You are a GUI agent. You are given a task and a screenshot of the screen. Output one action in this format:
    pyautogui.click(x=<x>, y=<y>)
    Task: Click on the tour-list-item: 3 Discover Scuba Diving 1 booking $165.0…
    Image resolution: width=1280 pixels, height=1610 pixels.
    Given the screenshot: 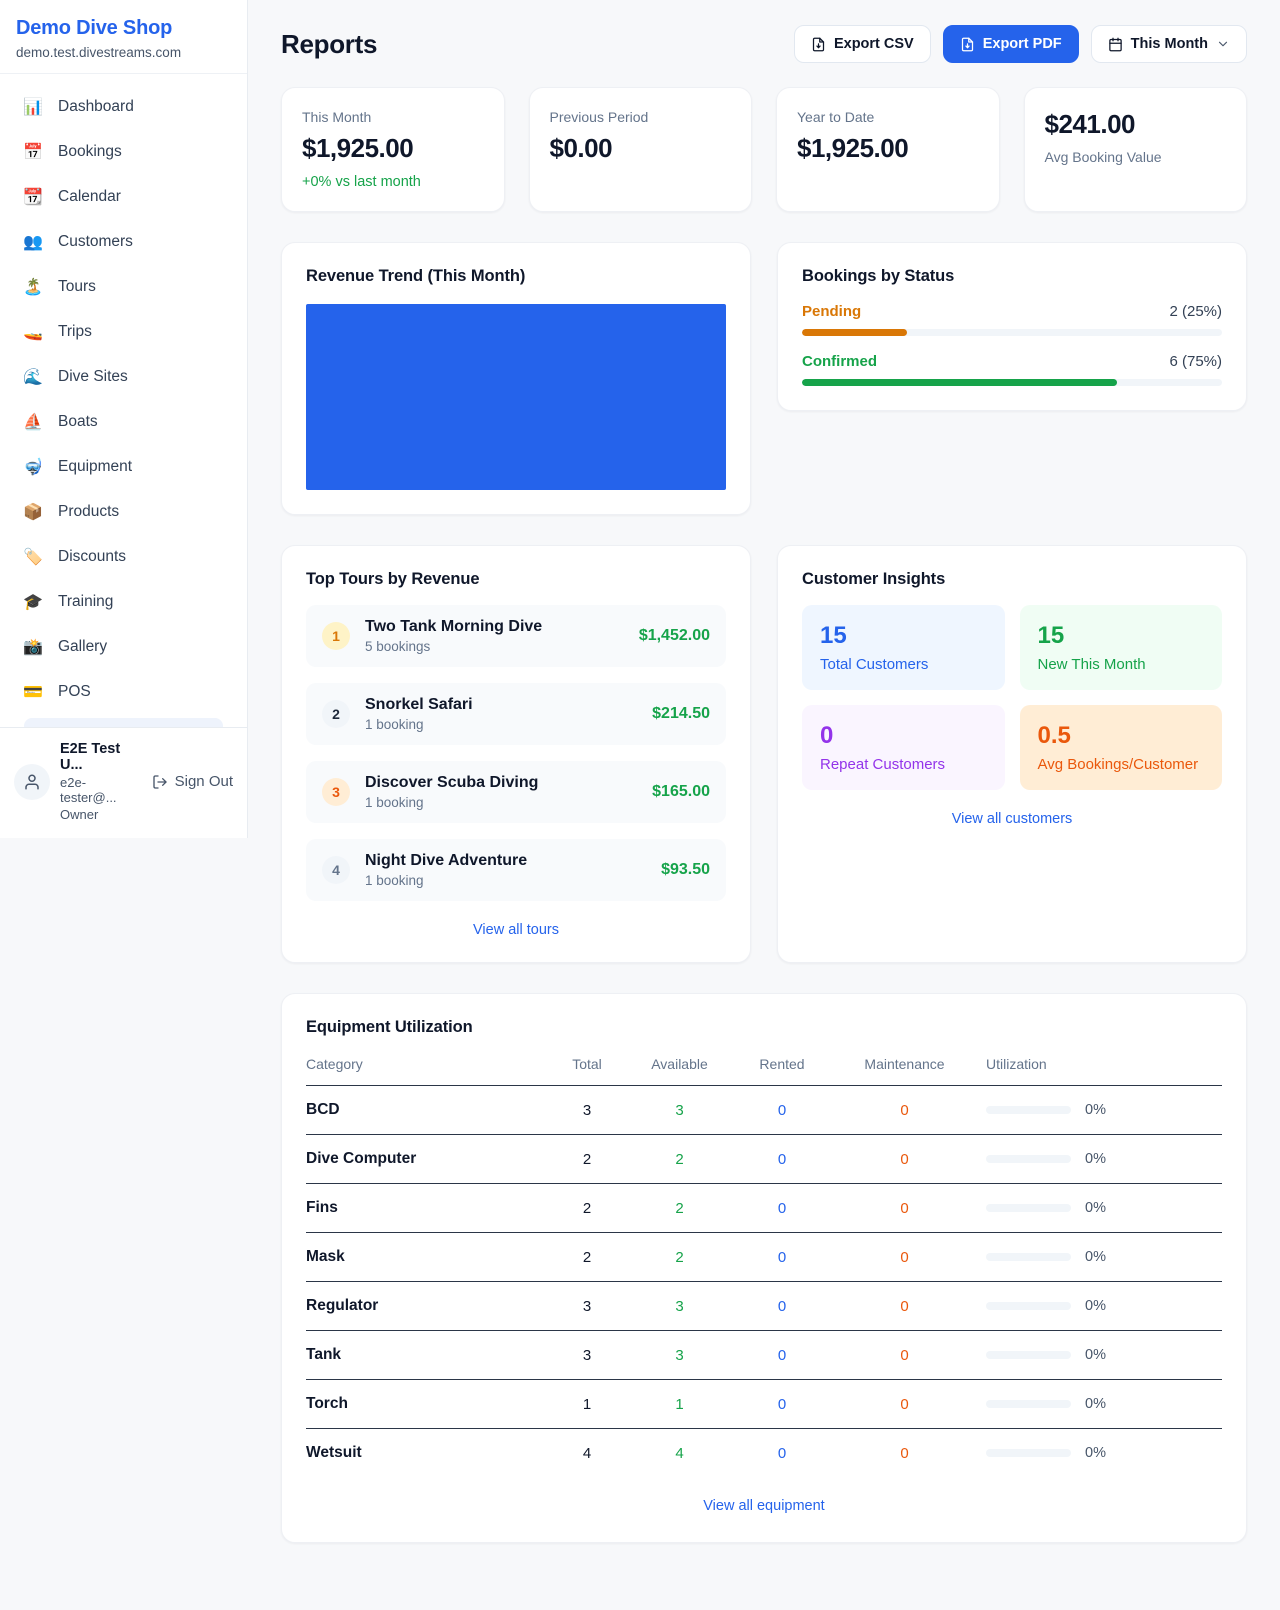 What is the action you would take?
    pyautogui.click(x=516, y=792)
    